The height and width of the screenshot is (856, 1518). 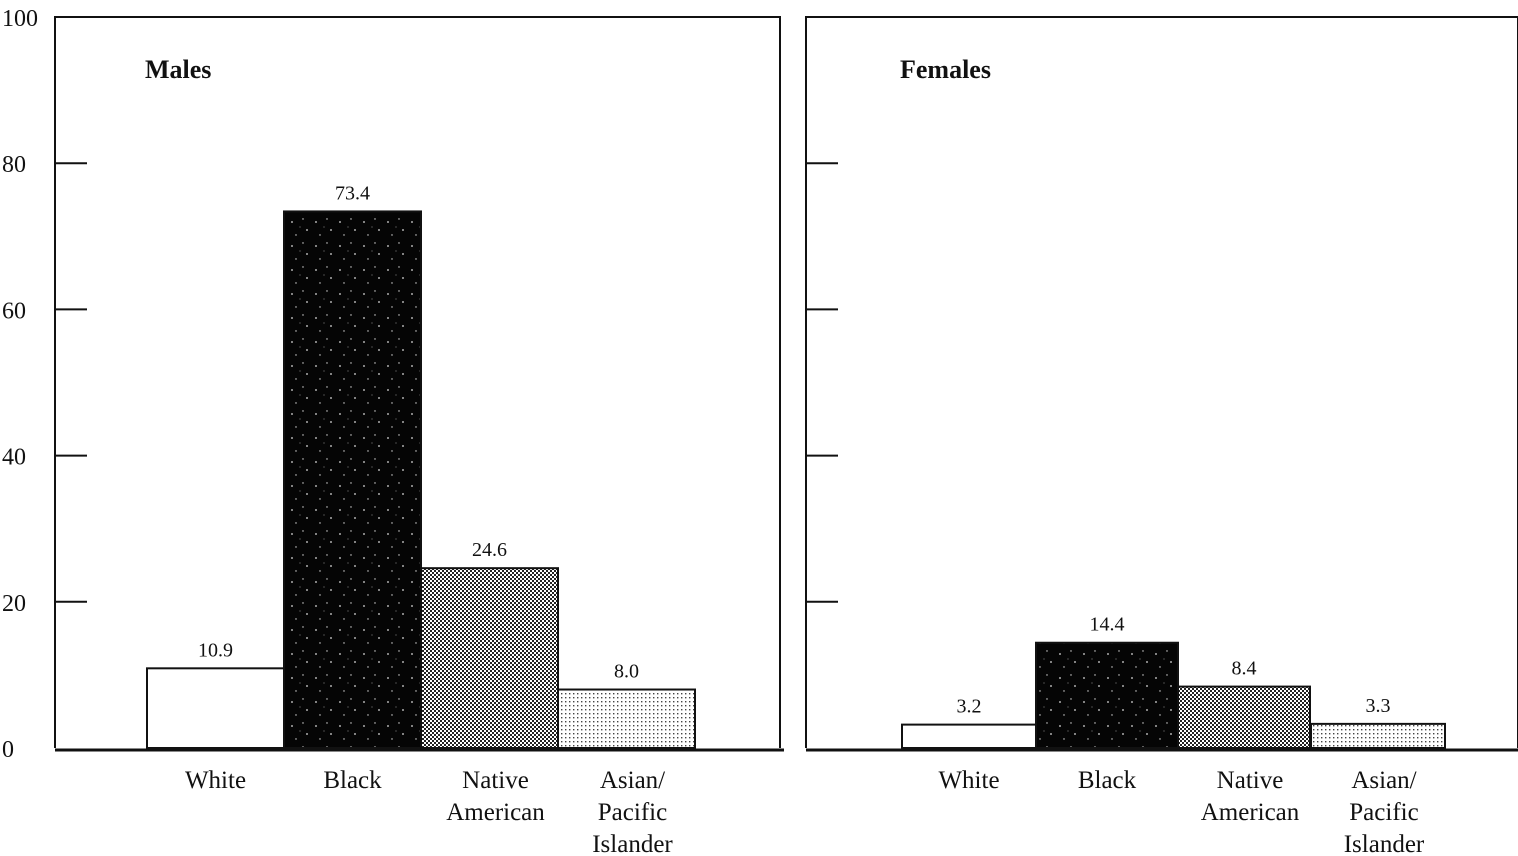 I want to click on panel-title: Males, so click(x=178, y=69).